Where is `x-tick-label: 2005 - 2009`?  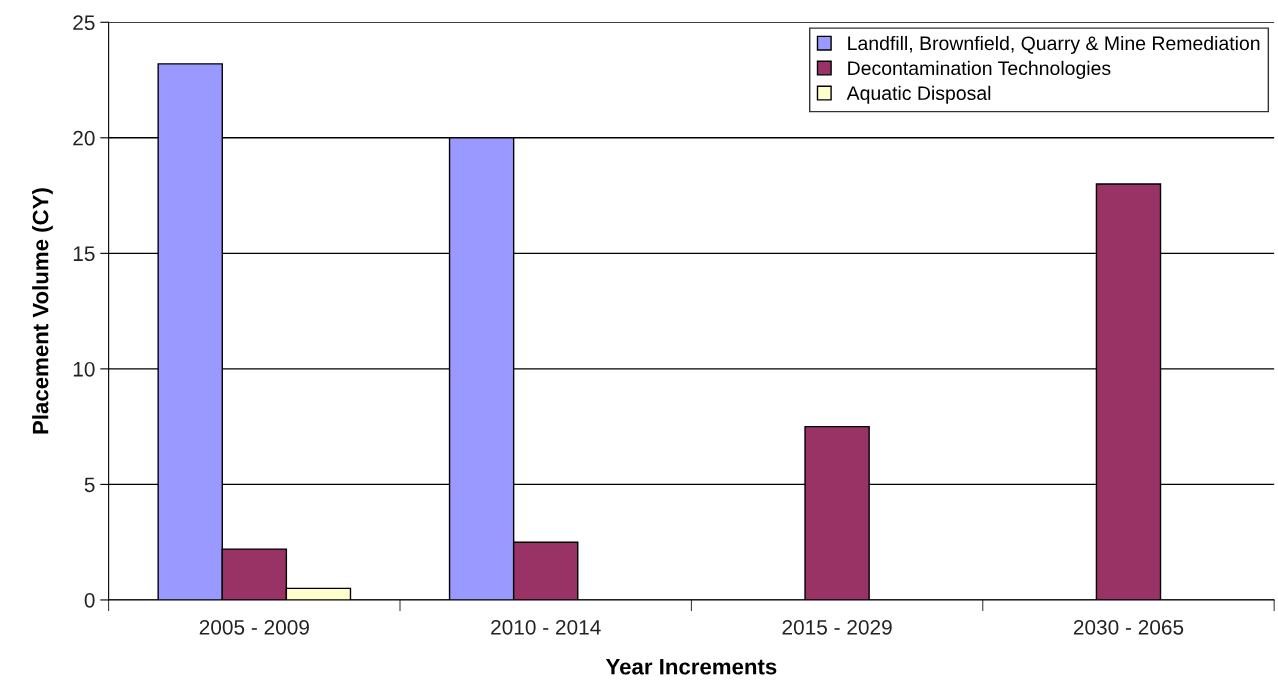
x-tick-label: 2005 - 2009 is located at coordinates (254, 627).